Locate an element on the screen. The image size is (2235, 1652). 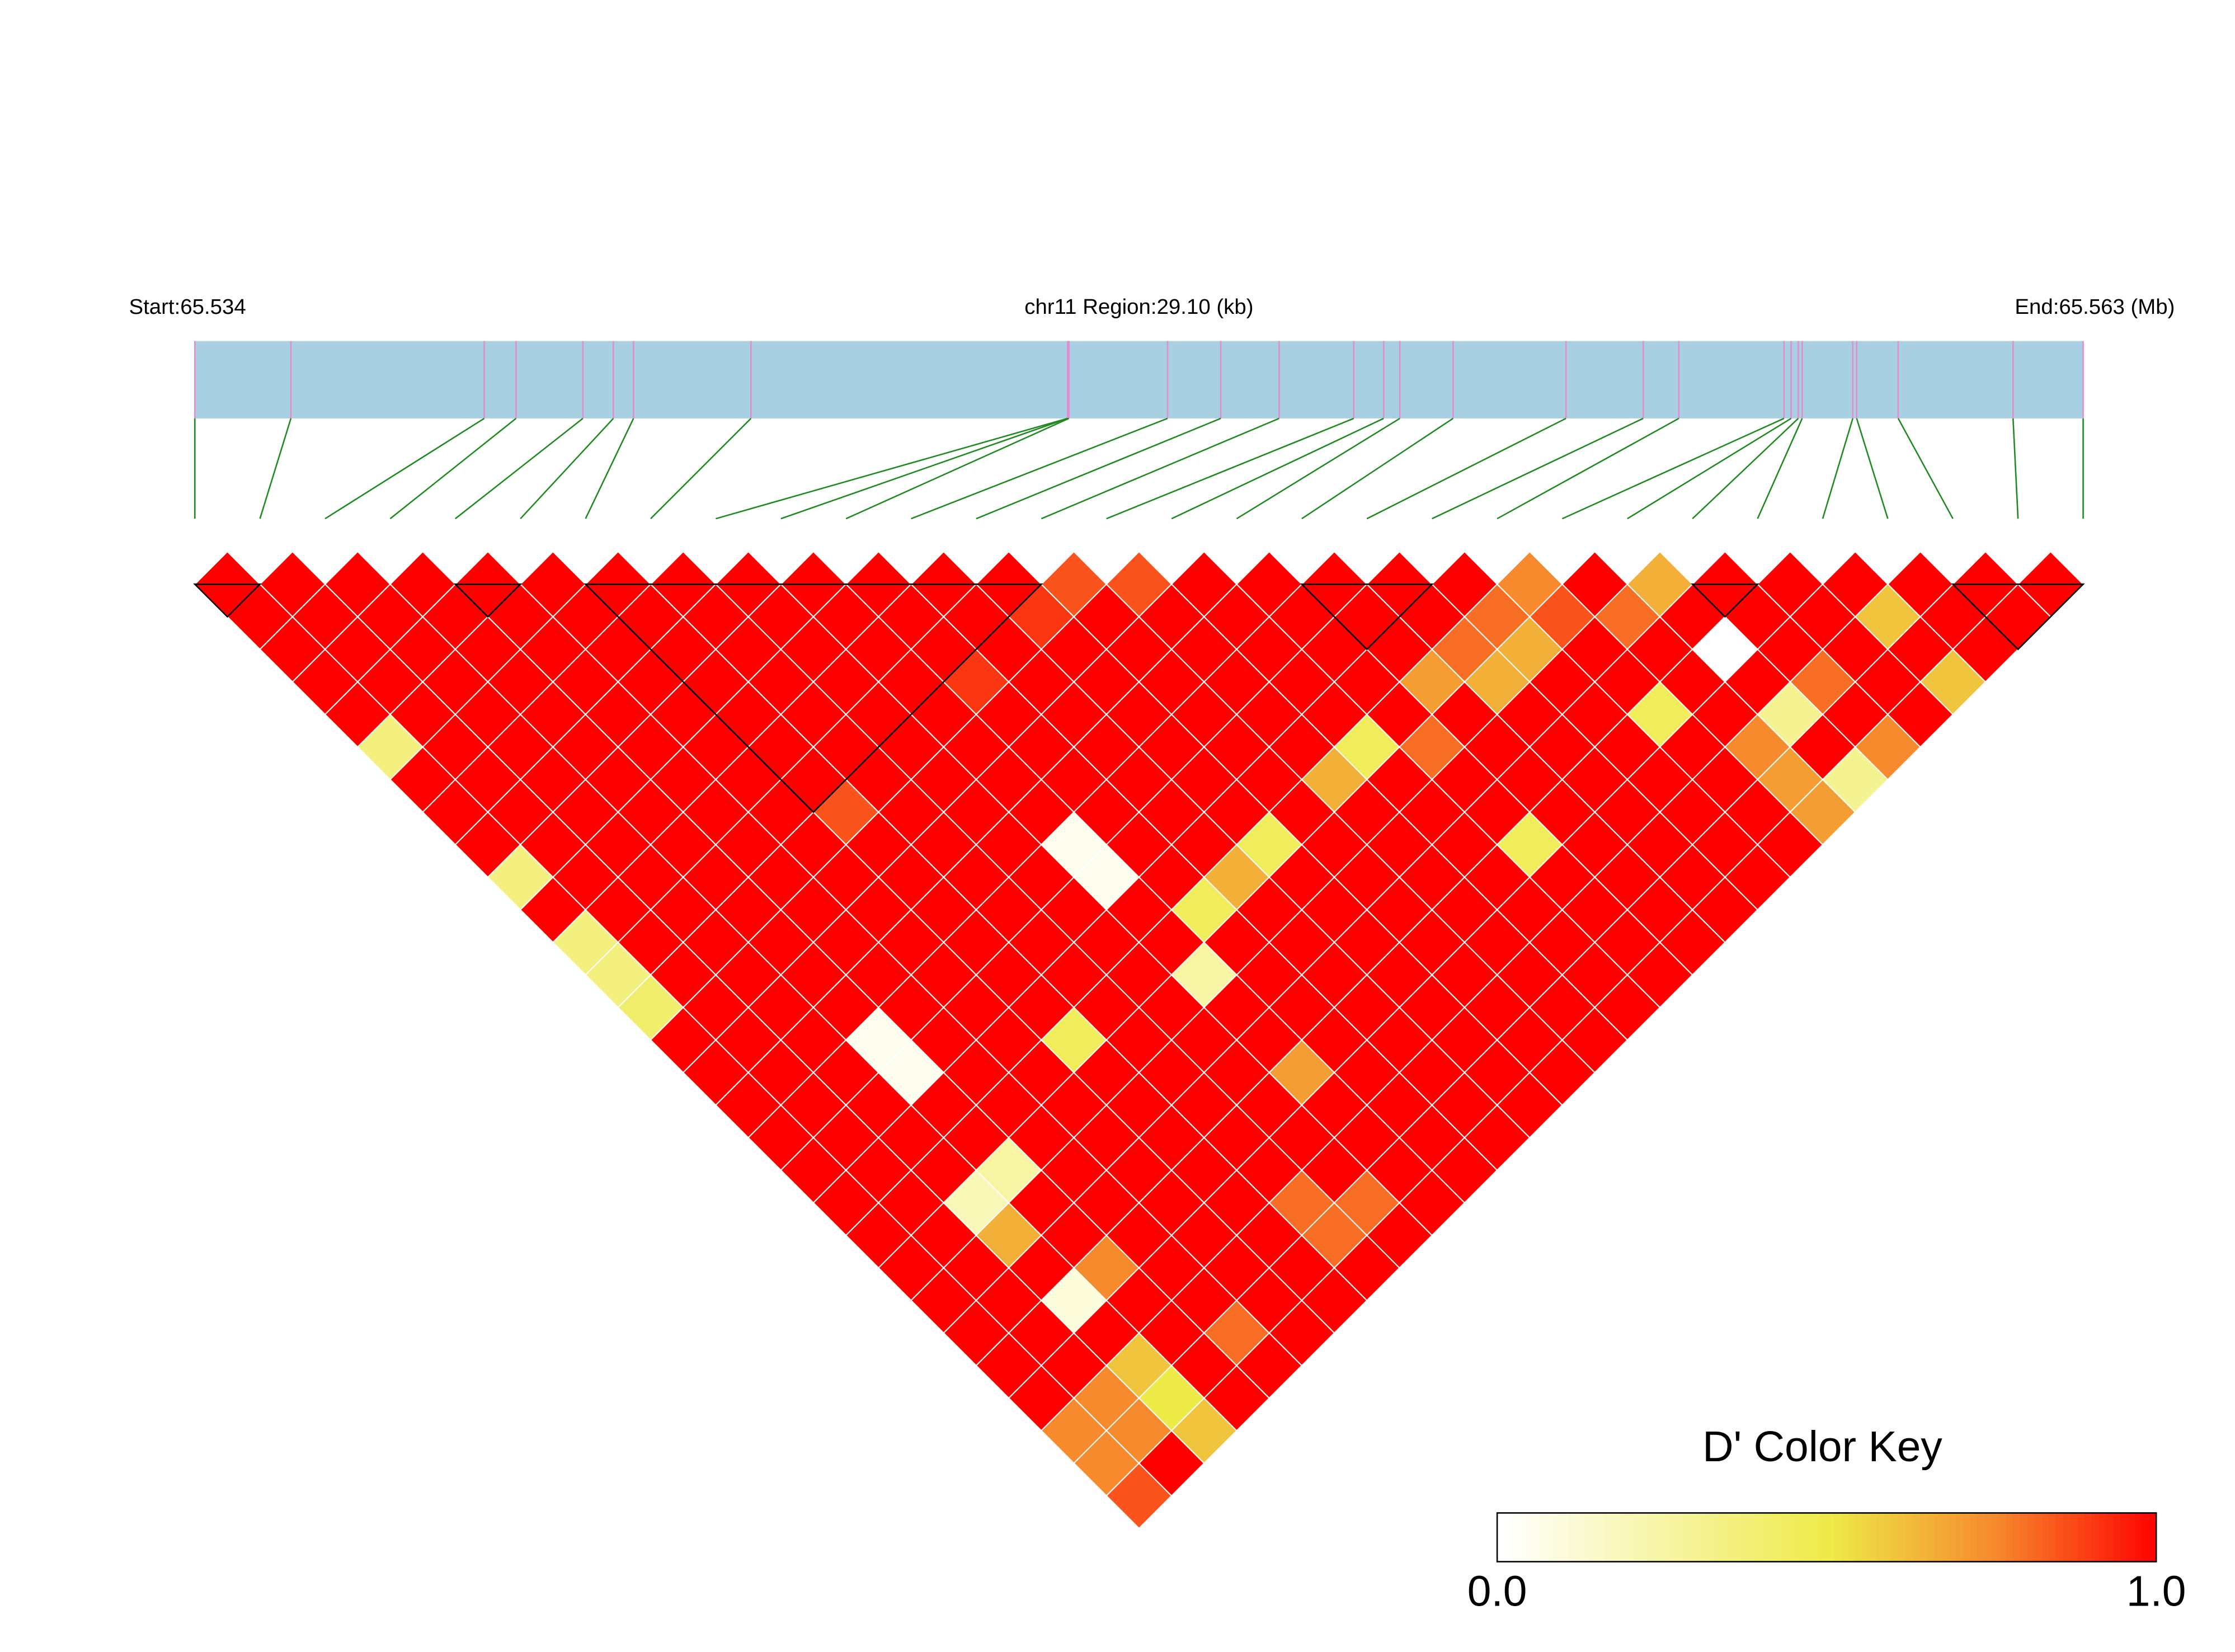
key-tick-label: 1.0 is located at coordinates (2156, 1592).